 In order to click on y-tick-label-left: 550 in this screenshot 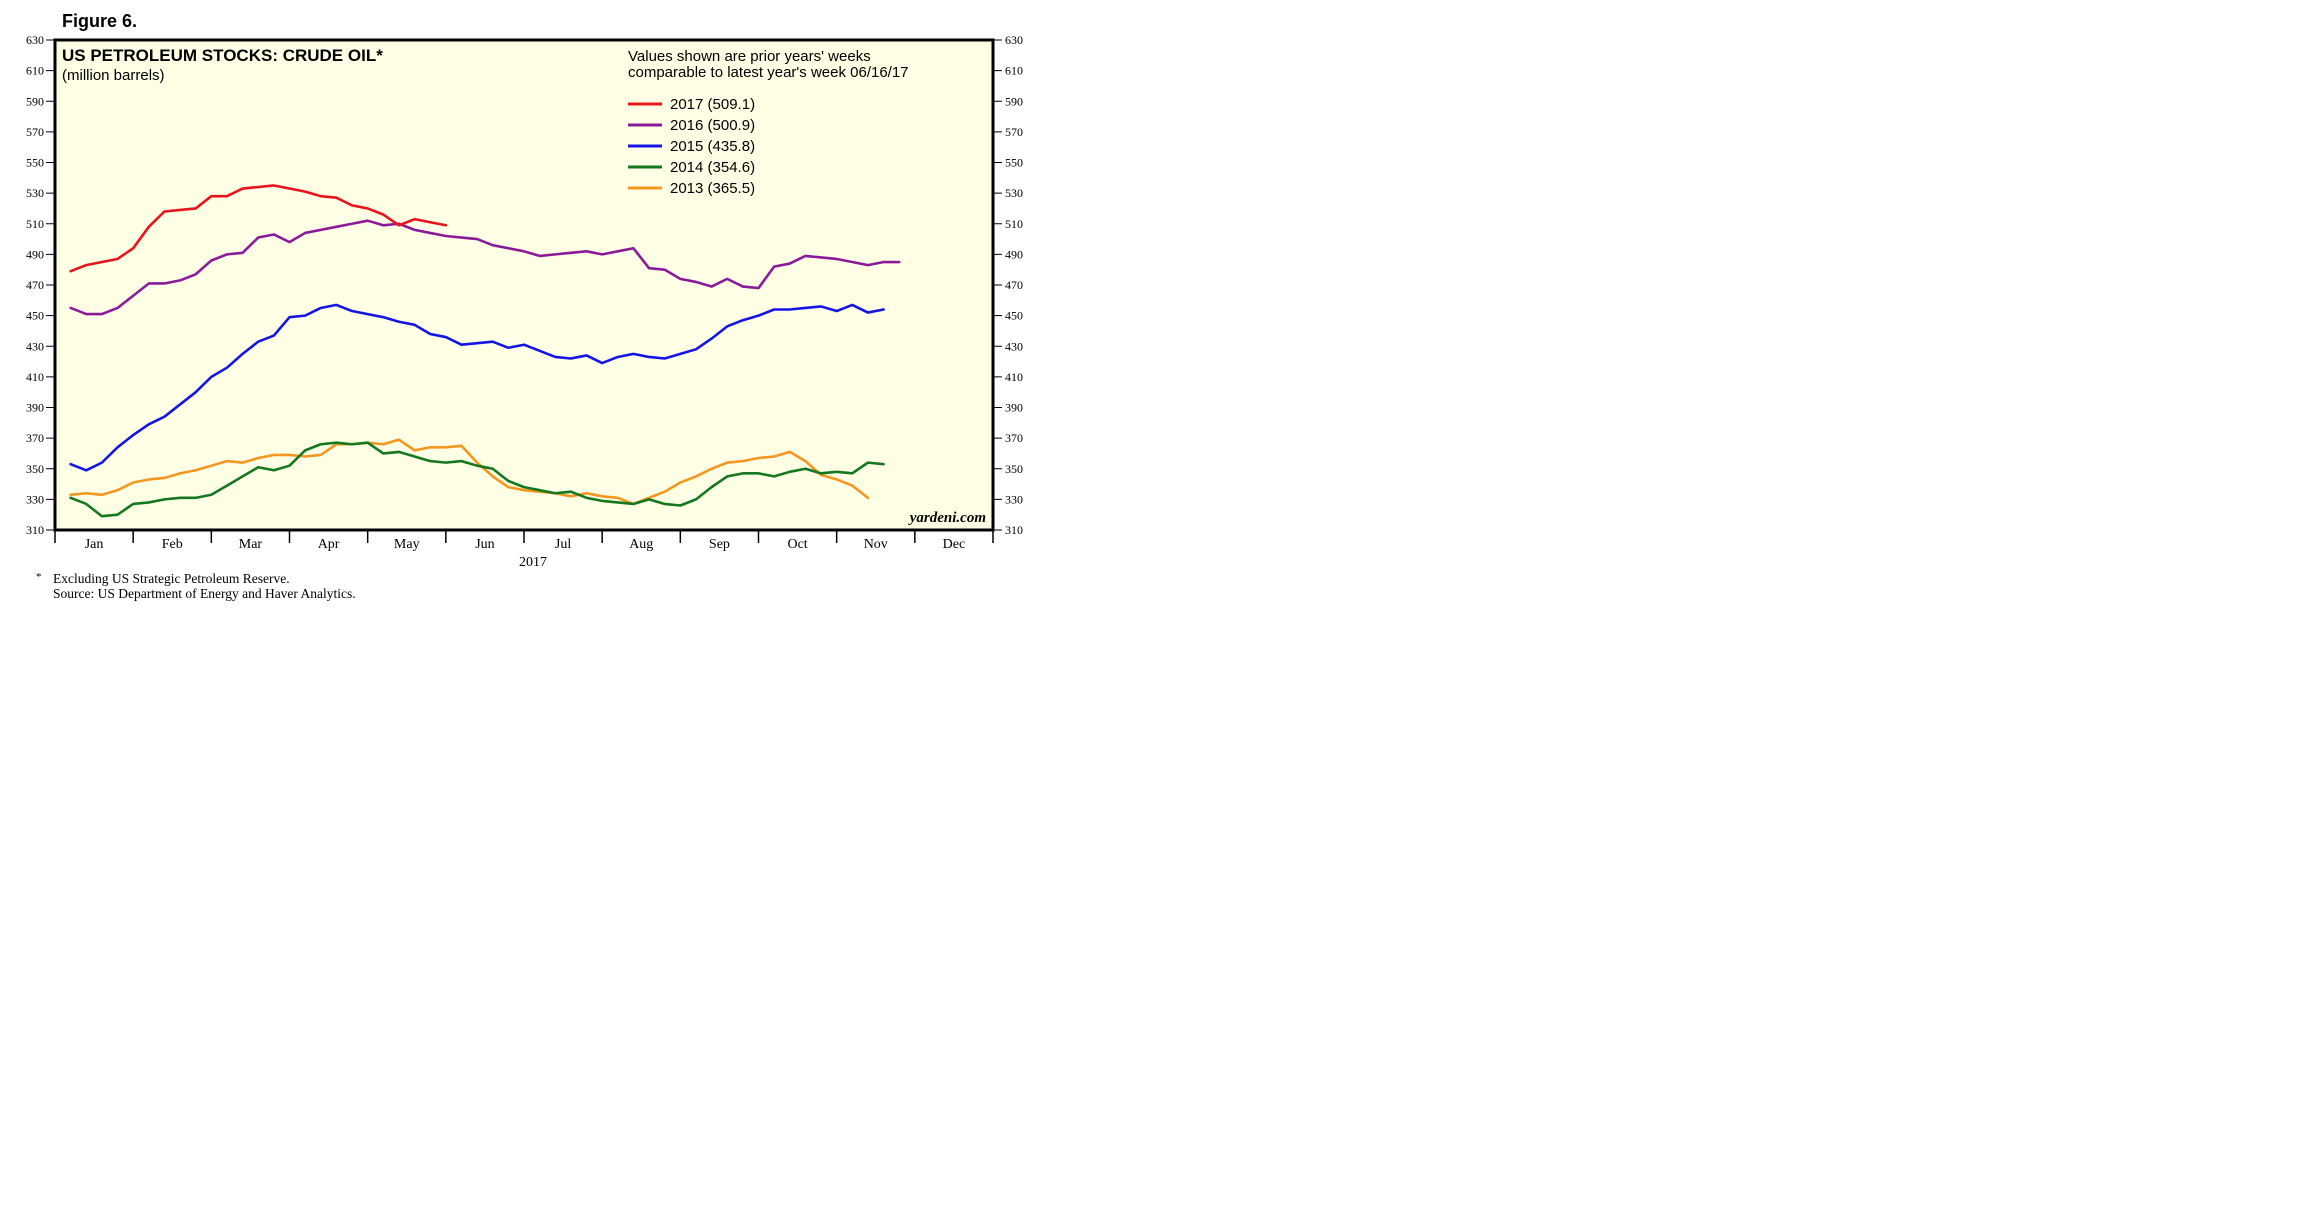, I will do `click(35, 163)`.